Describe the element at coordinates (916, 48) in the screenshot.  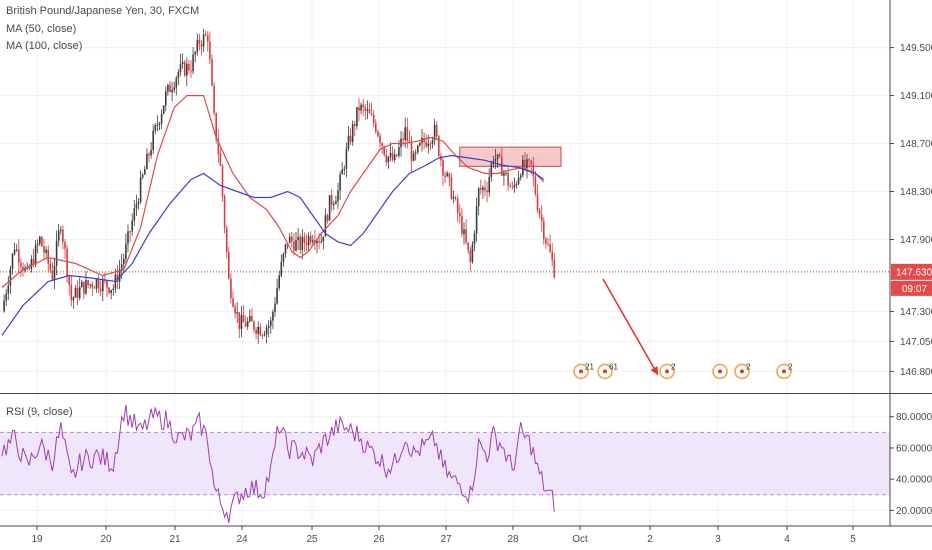
I see `price-tick-label: 149.500` at that location.